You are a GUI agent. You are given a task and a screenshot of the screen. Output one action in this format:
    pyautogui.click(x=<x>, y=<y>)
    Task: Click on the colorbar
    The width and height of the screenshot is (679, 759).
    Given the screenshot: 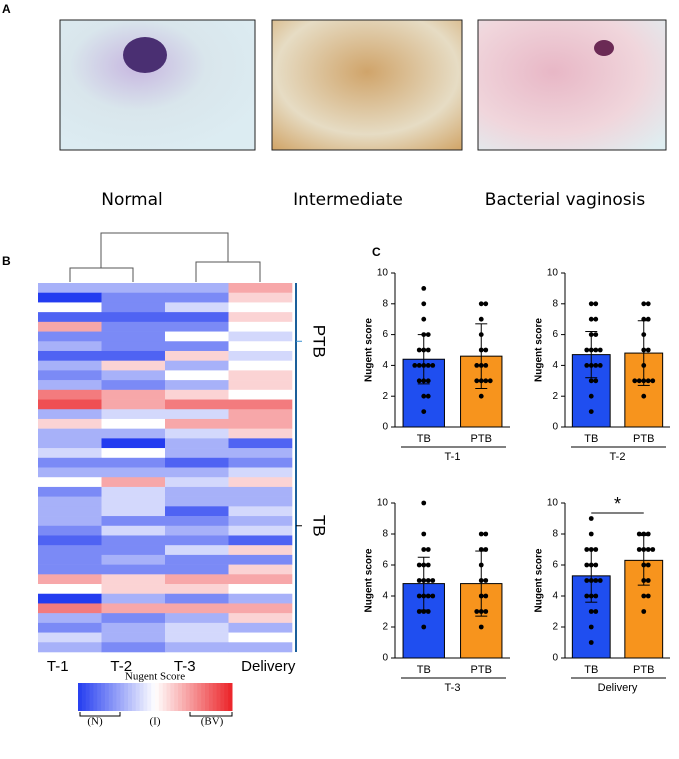 What is the action you would take?
    pyautogui.click(x=155, y=697)
    